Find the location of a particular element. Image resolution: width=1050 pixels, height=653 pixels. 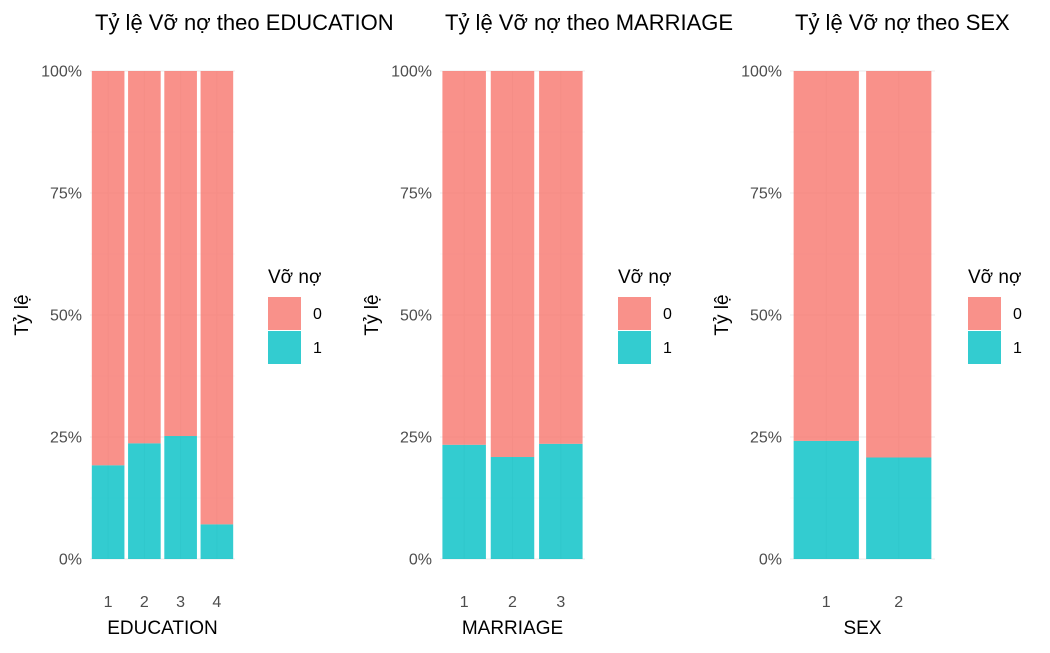

x-axis-title: EDUCATION is located at coordinates (162, 628).